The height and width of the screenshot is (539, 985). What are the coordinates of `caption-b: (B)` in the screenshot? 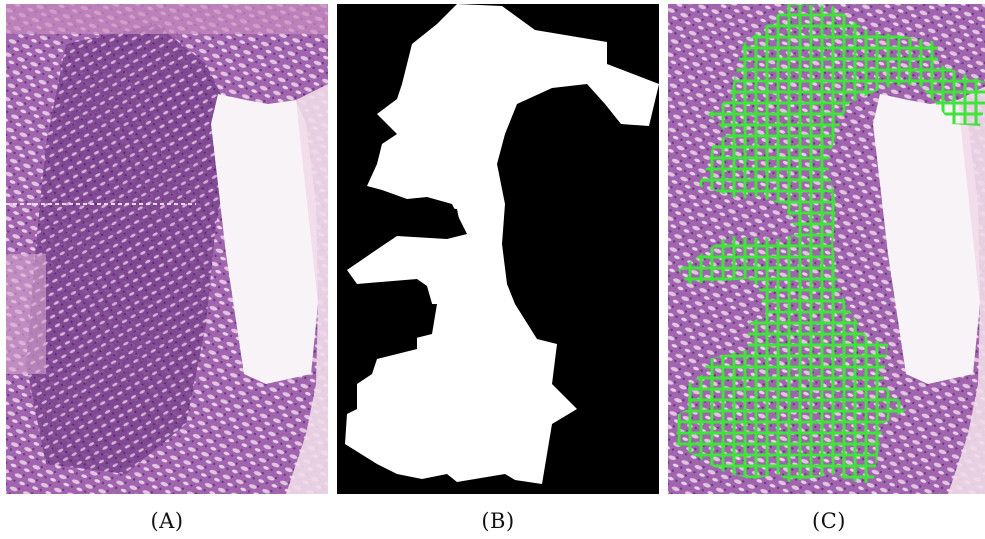 It's located at (498, 521).